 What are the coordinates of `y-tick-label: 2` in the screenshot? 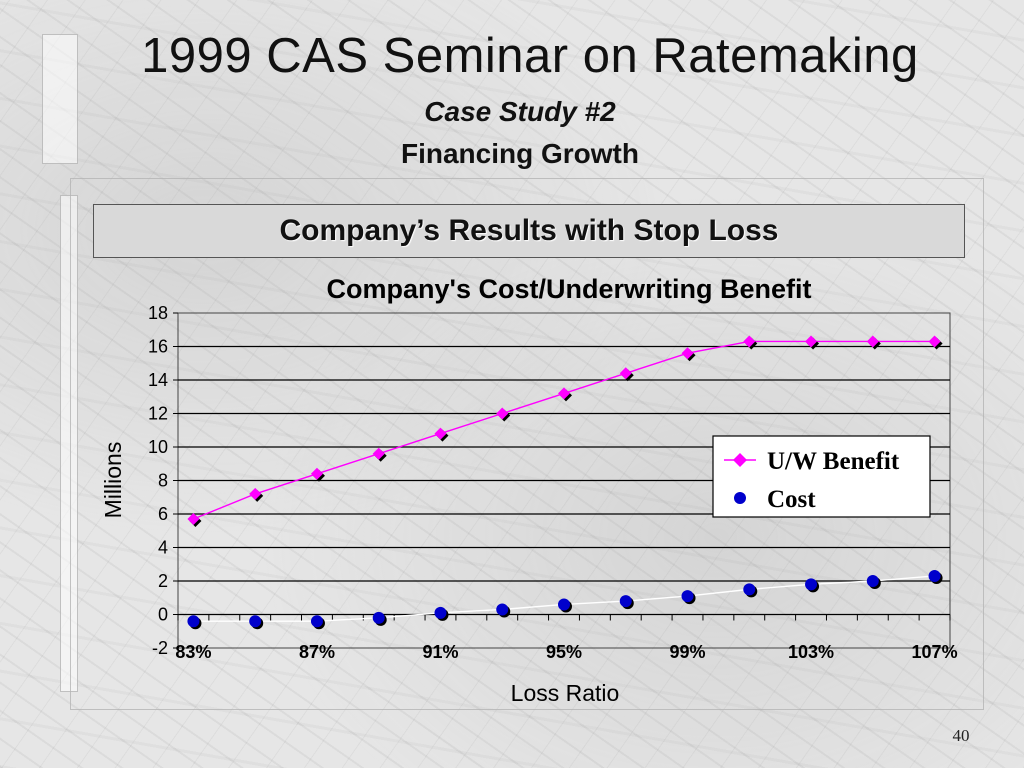 It's located at (163, 581).